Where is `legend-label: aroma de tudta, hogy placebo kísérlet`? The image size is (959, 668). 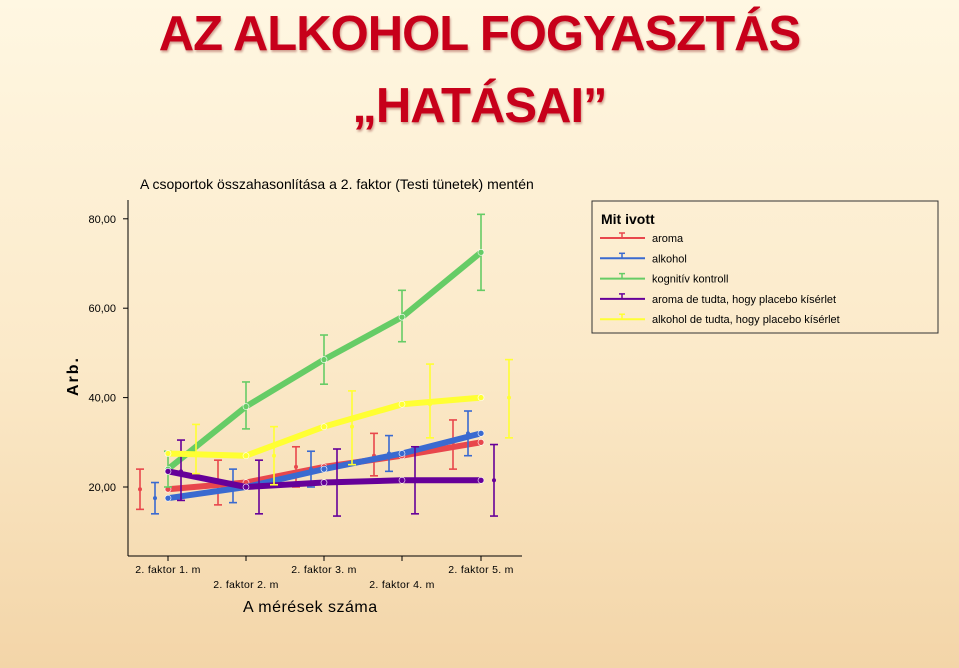
legend-label: aroma de tudta, hogy placebo kísérlet is located at coordinates (744, 300).